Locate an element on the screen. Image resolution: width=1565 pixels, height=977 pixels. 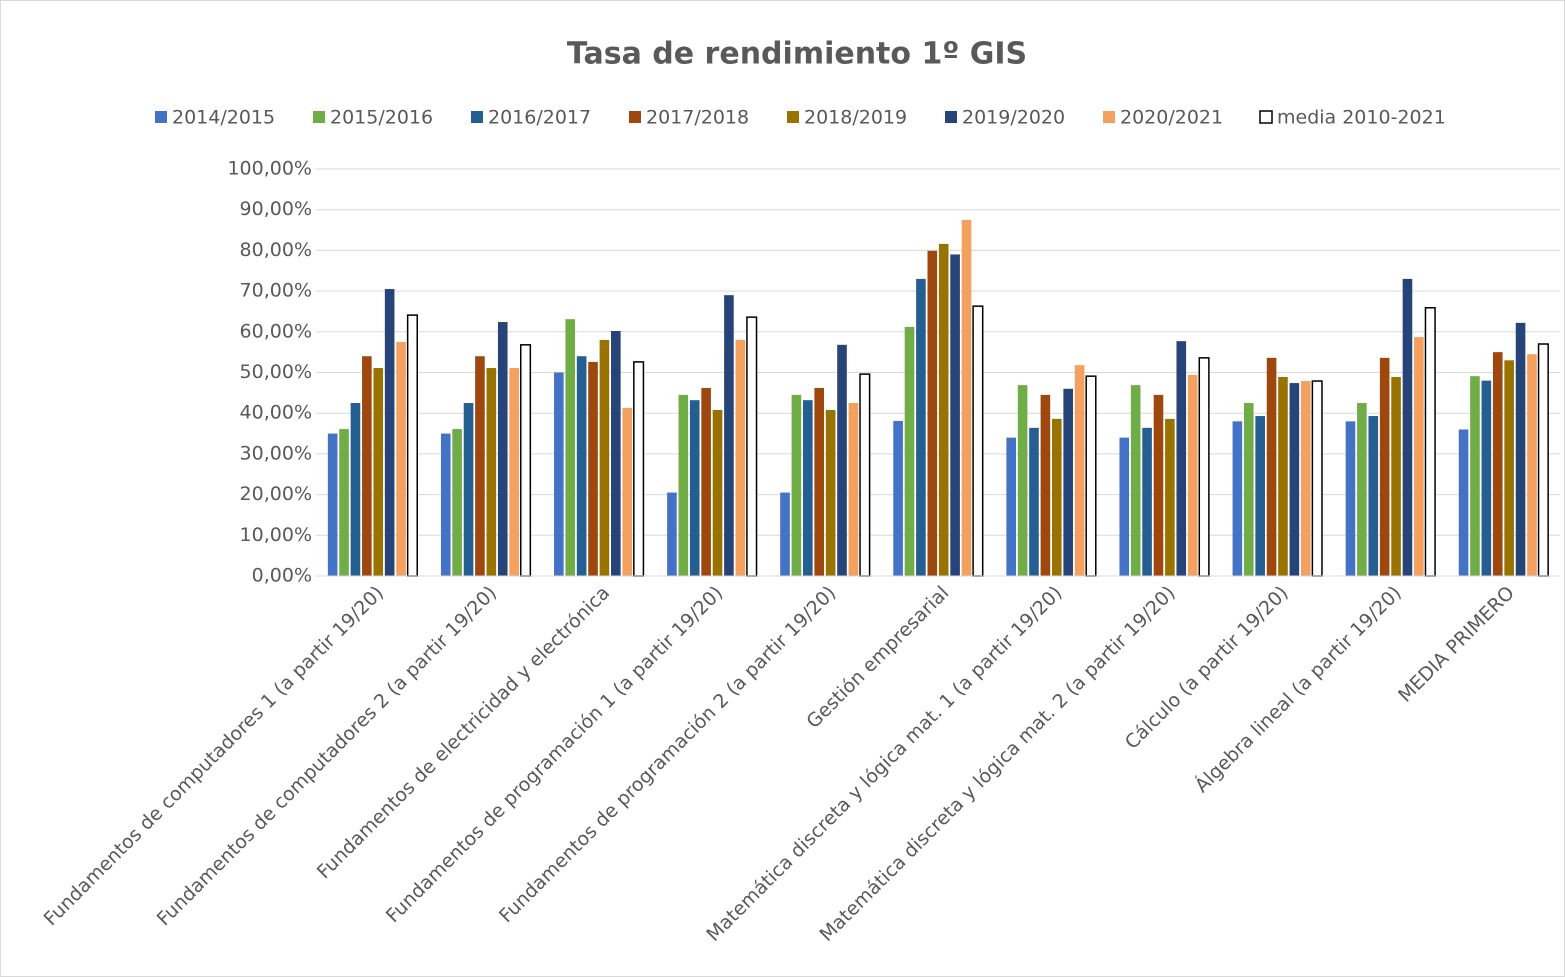
legend-label: 2015/2016 is located at coordinates (381, 118).